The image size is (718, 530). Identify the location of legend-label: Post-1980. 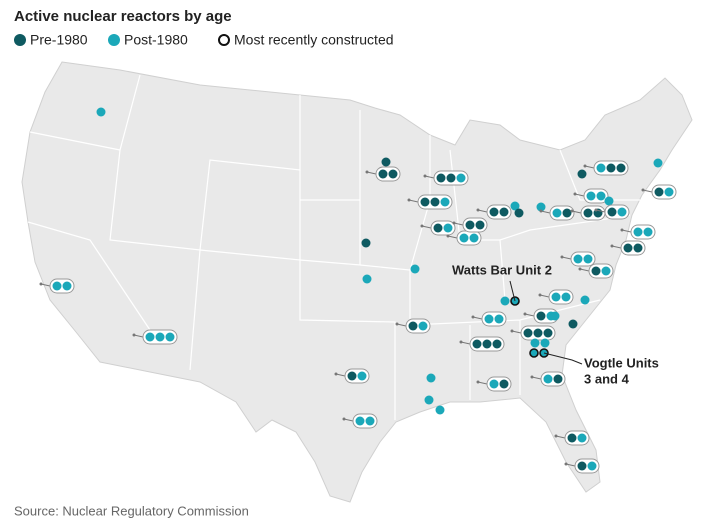
(156, 40).